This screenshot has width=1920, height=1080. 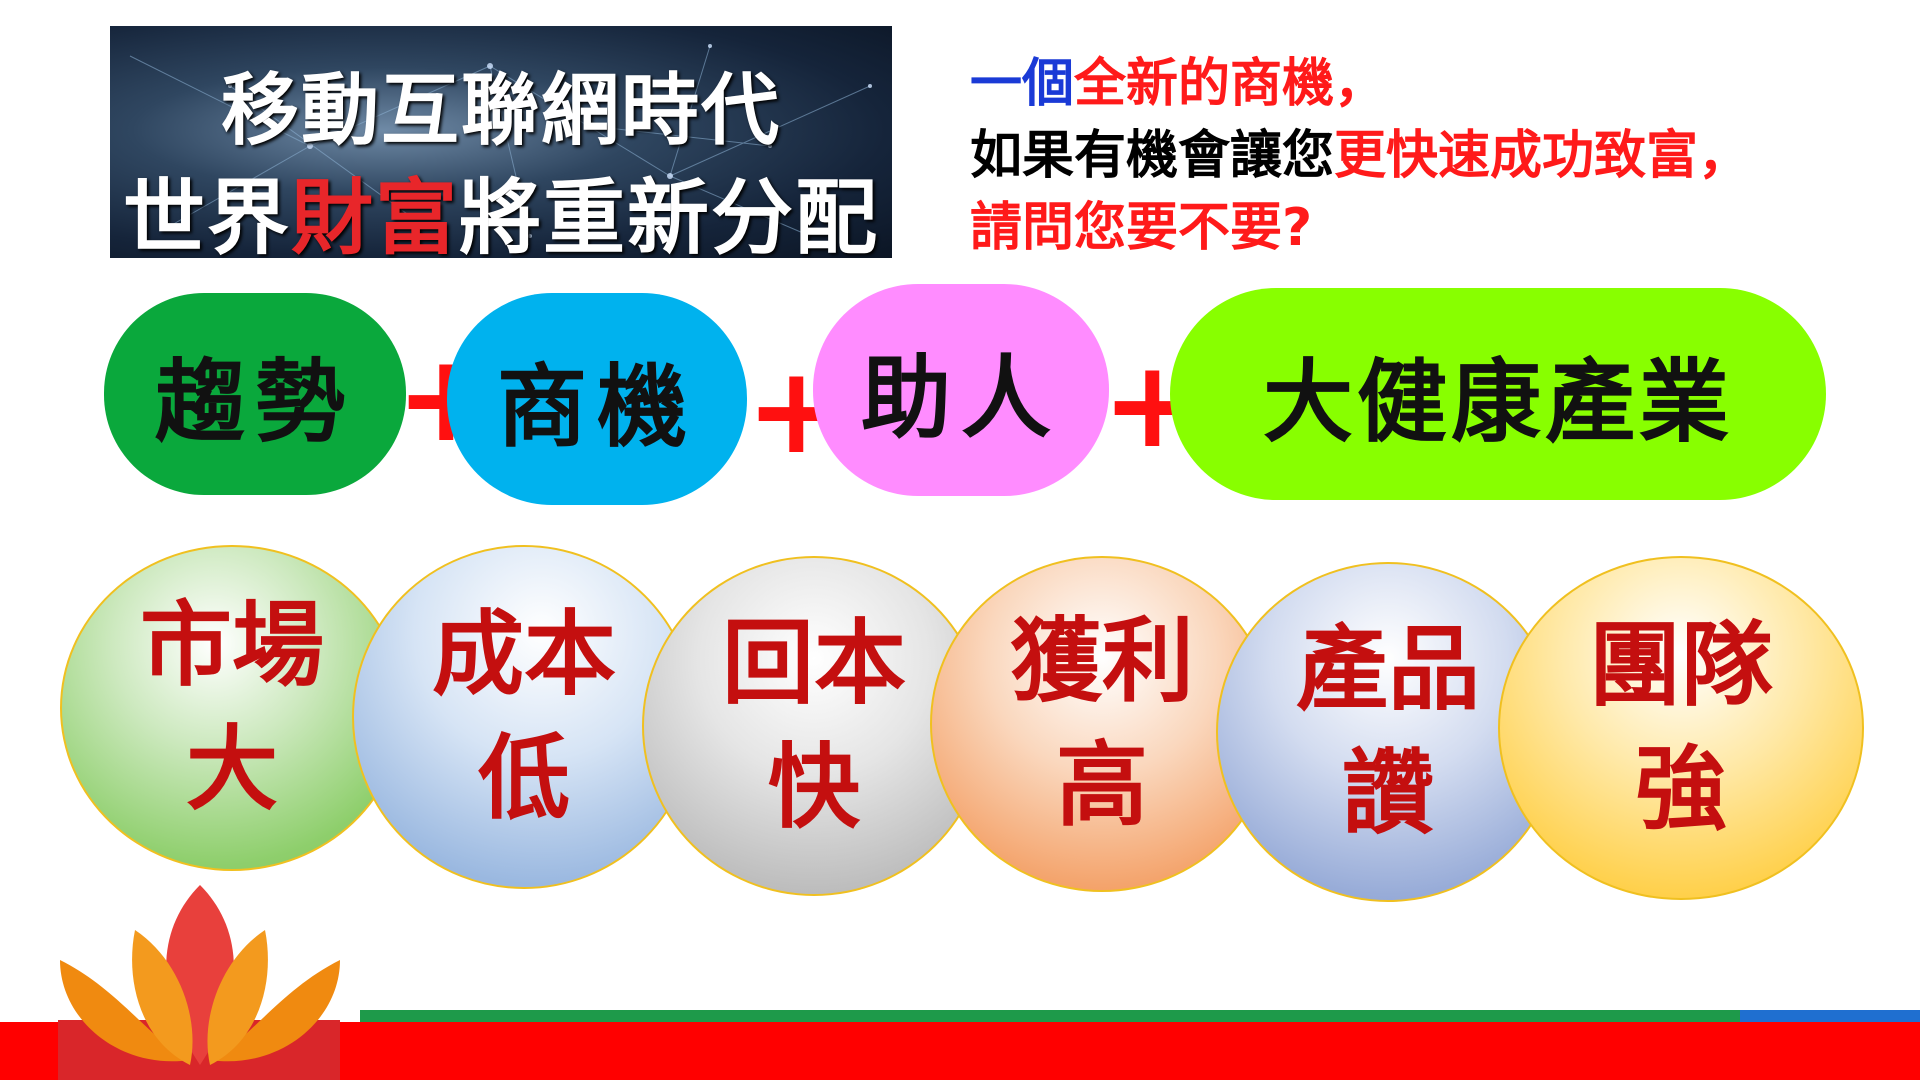 What do you see at coordinates (814, 726) in the screenshot?
I see `bubble-fast-payback: 回本快` at bounding box center [814, 726].